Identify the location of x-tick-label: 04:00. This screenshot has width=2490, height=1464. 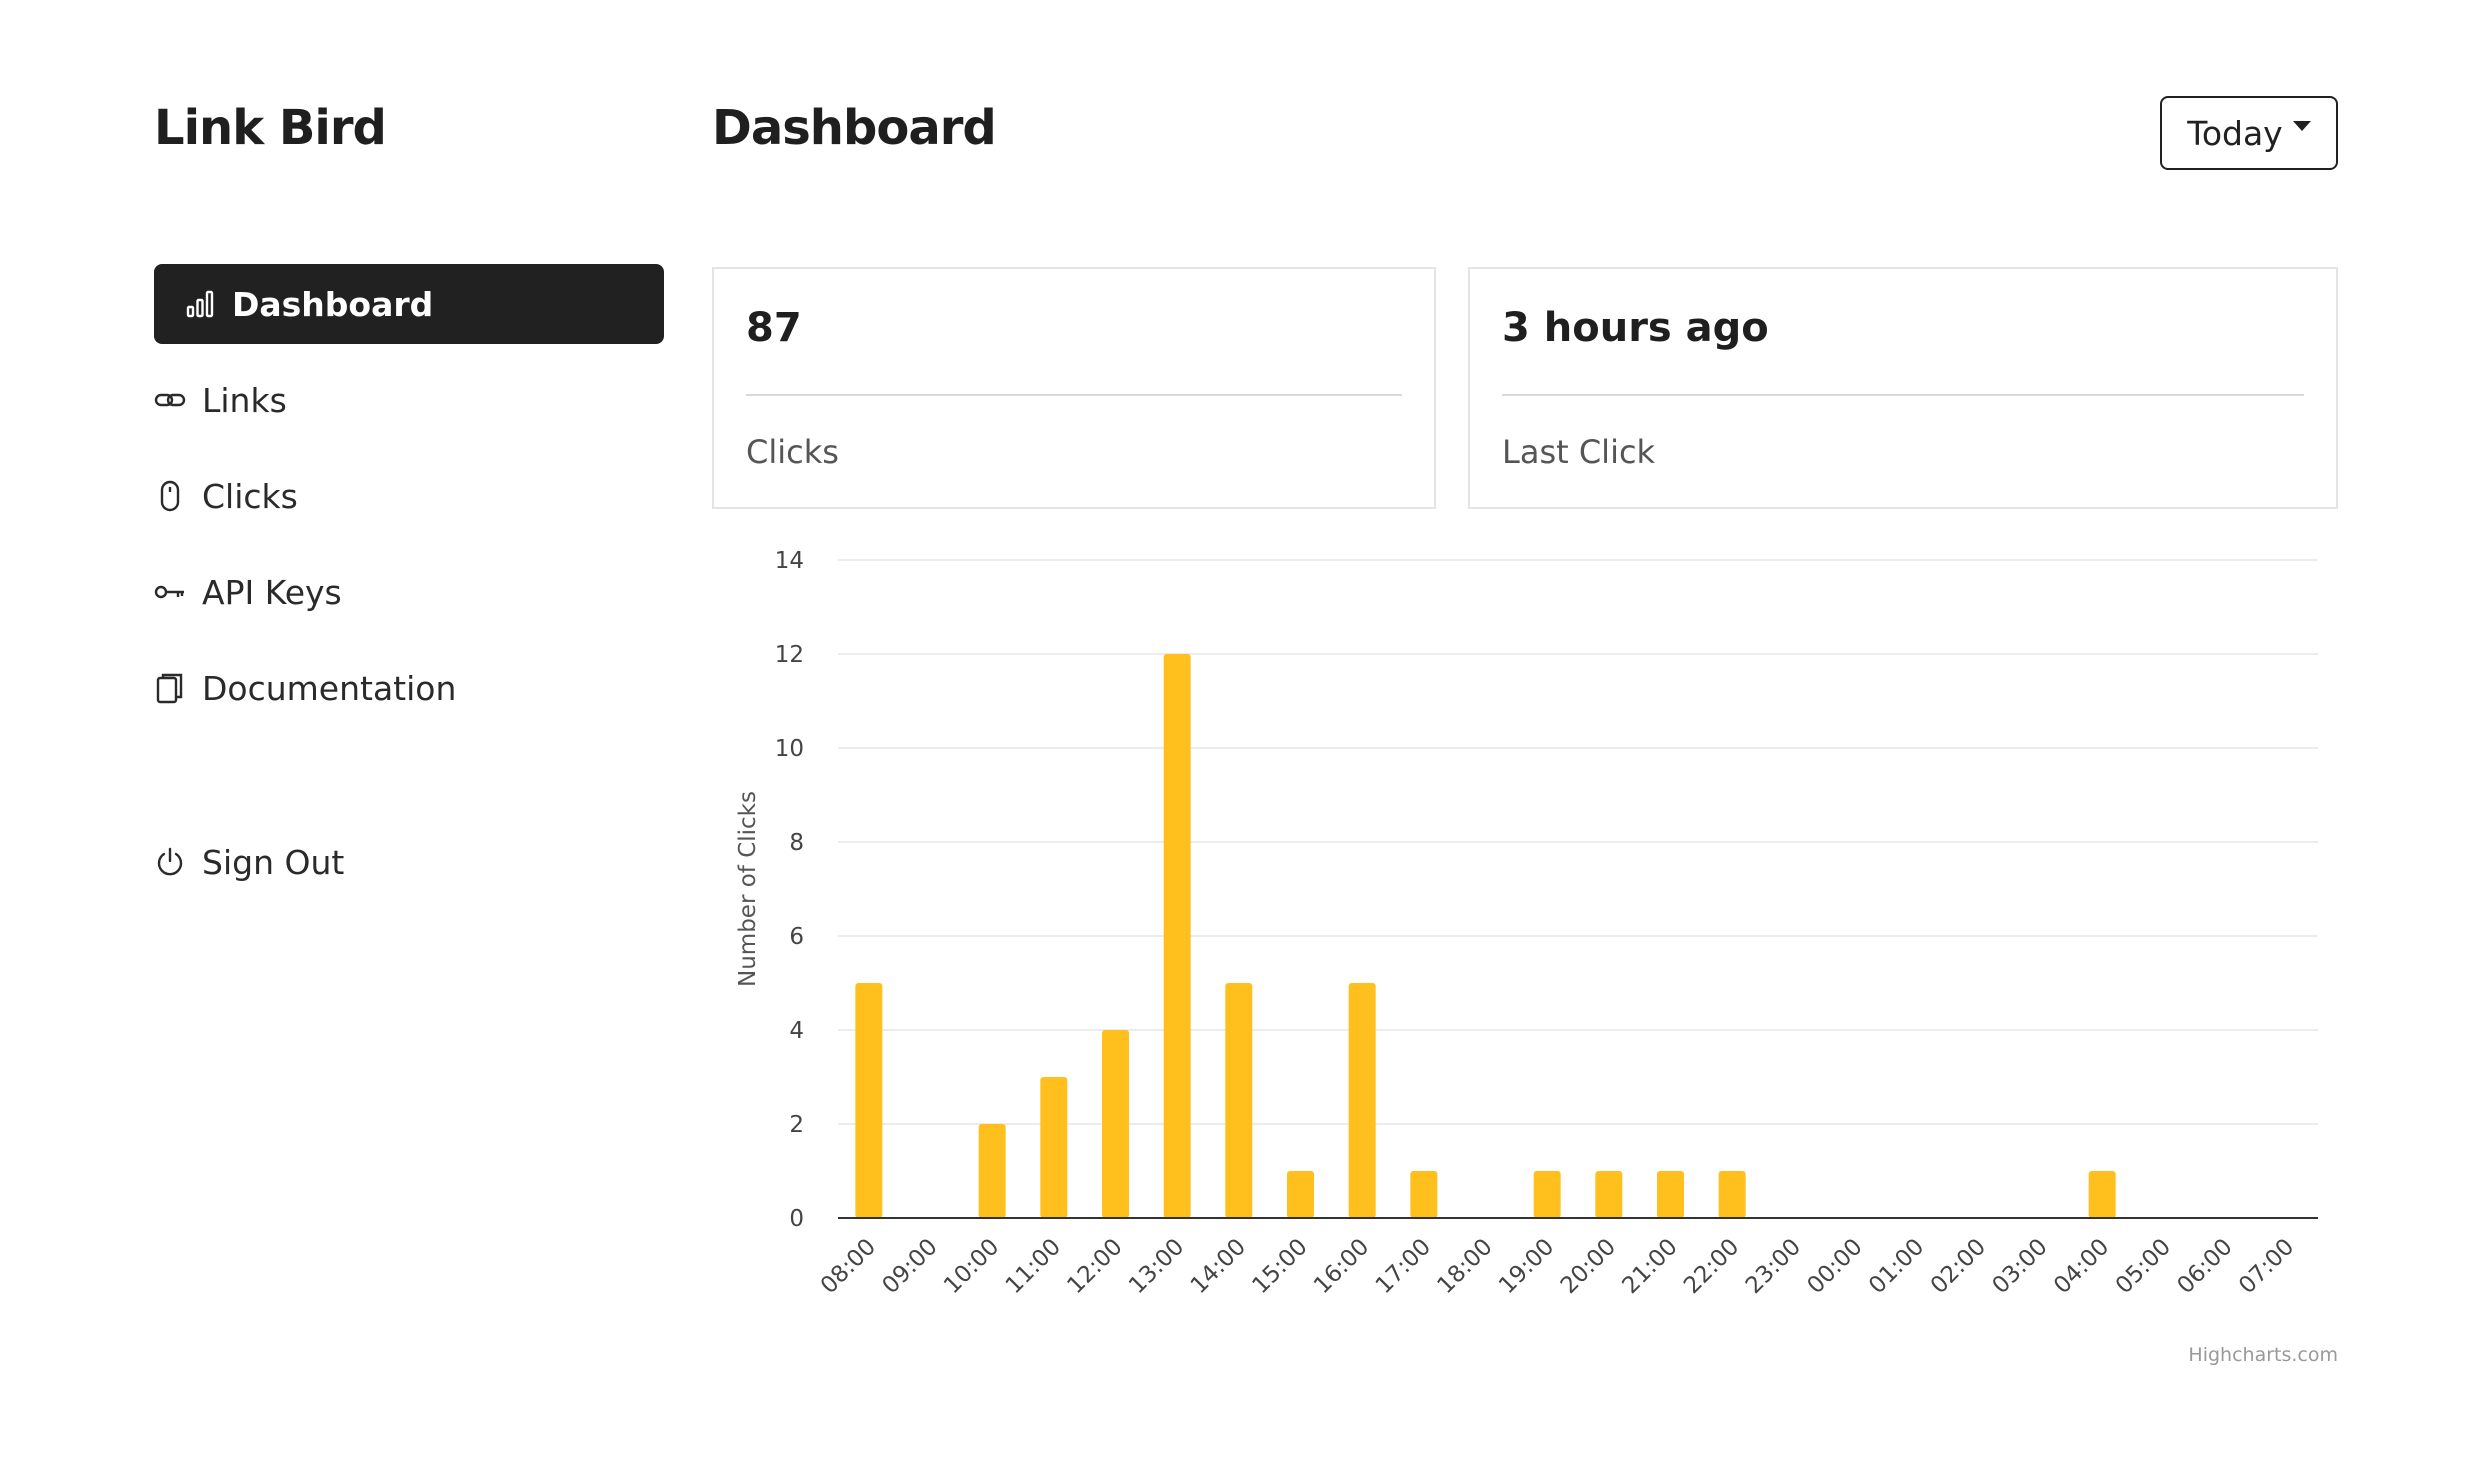
(2081, 1266).